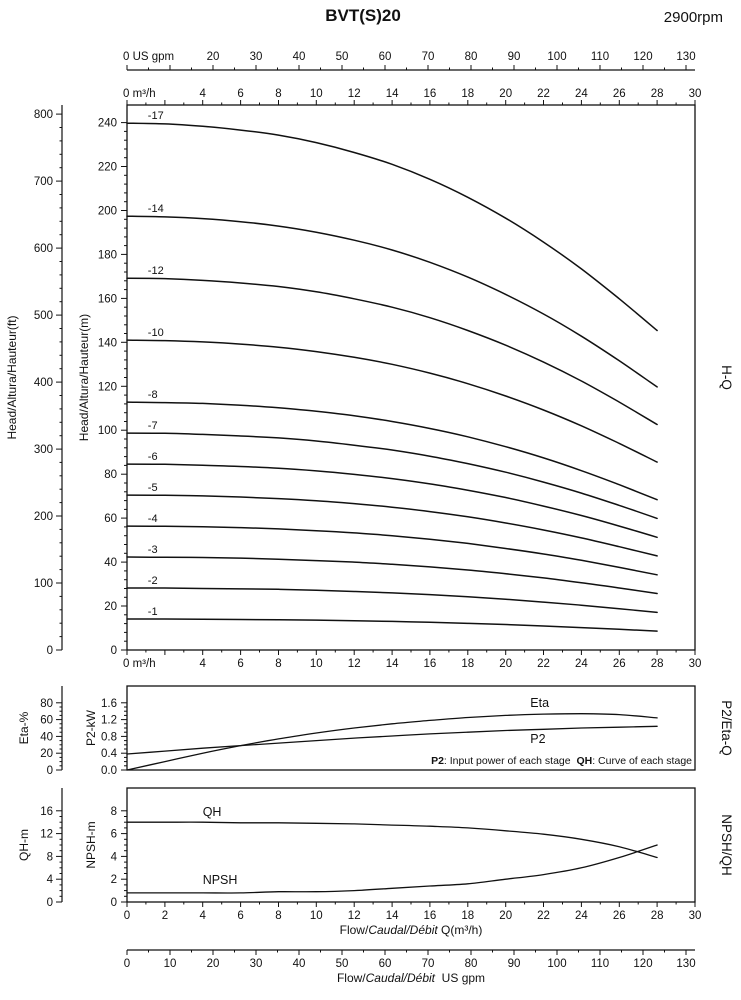 This screenshot has width=741, height=1000. I want to click on p2eta-inner-tick-label: 1.6, so click(109, 704).